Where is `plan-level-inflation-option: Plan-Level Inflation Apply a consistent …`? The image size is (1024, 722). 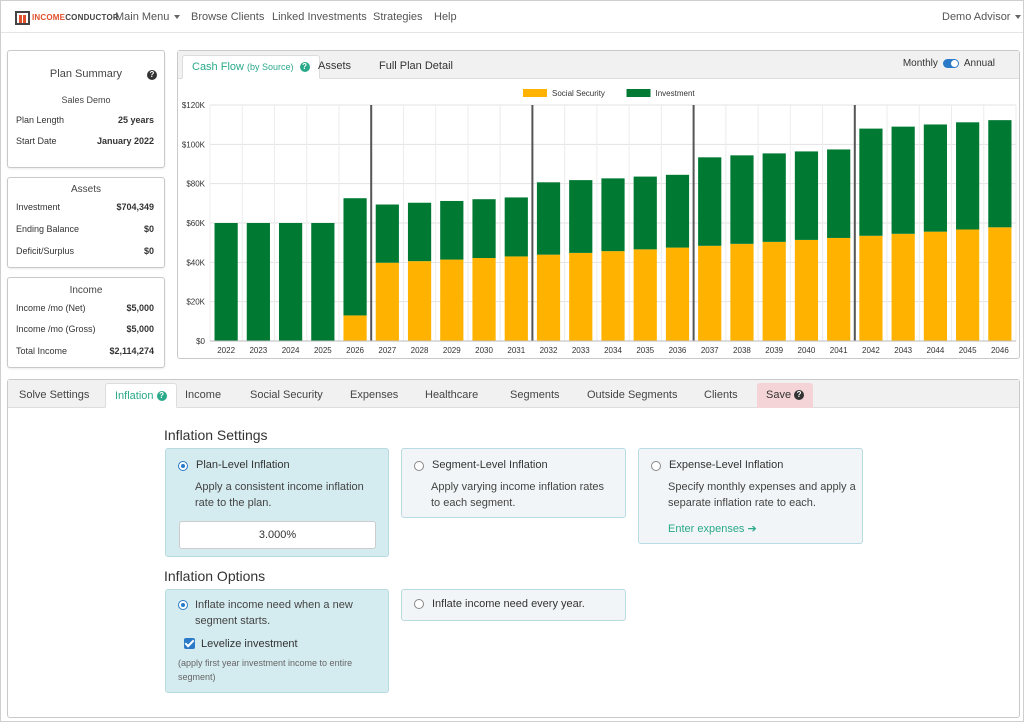
plan-level-inflation-option: Plan-Level Inflation Apply a consistent … is located at coordinates (277, 502).